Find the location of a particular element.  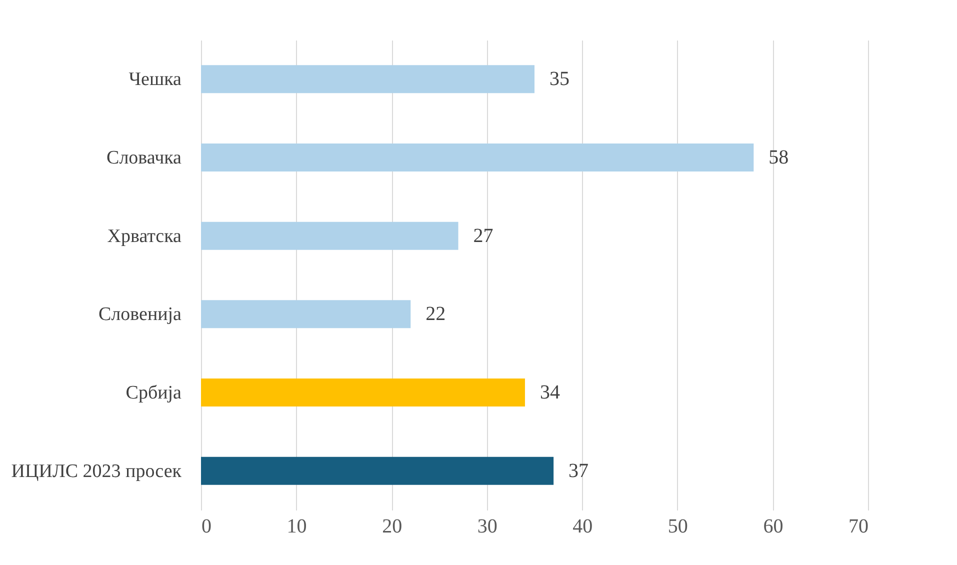

x-tick-label: 40 is located at coordinates (582, 527).